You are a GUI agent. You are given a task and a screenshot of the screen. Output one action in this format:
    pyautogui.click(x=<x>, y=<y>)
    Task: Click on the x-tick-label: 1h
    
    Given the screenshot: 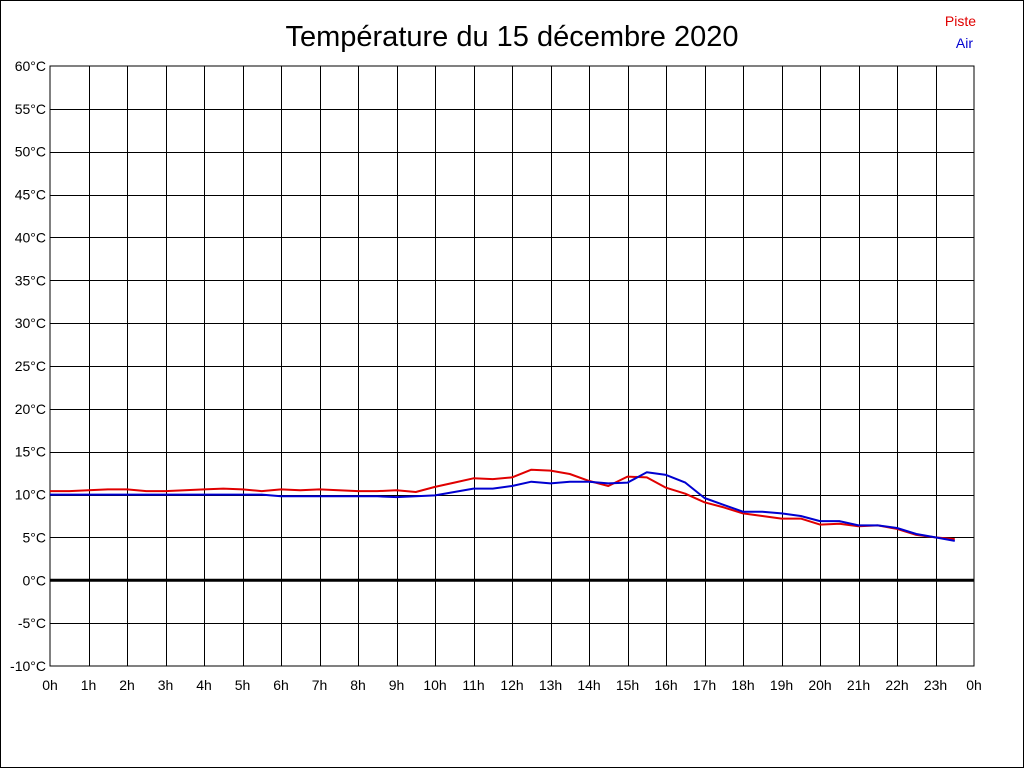 What is the action you would take?
    pyautogui.click(x=89, y=685)
    